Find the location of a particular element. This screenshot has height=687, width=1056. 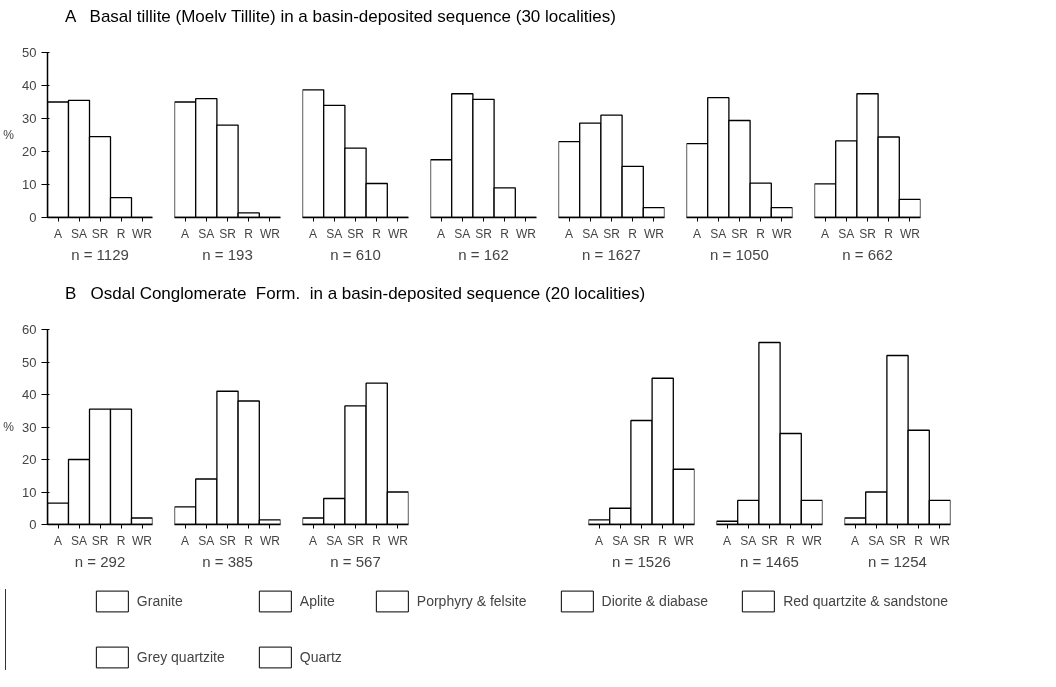

y-tick-label: 10 is located at coordinates (29, 492).